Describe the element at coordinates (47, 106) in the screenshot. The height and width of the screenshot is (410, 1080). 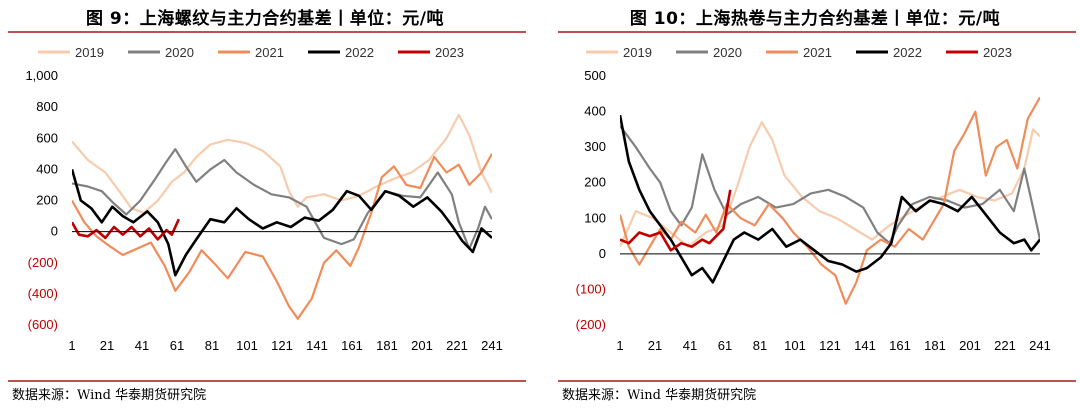
I see `y-tick-label: 800` at that location.